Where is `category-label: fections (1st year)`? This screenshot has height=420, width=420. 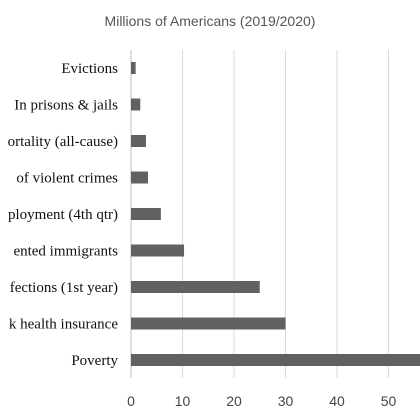 category-label: fections (1st year) is located at coordinates (64, 288).